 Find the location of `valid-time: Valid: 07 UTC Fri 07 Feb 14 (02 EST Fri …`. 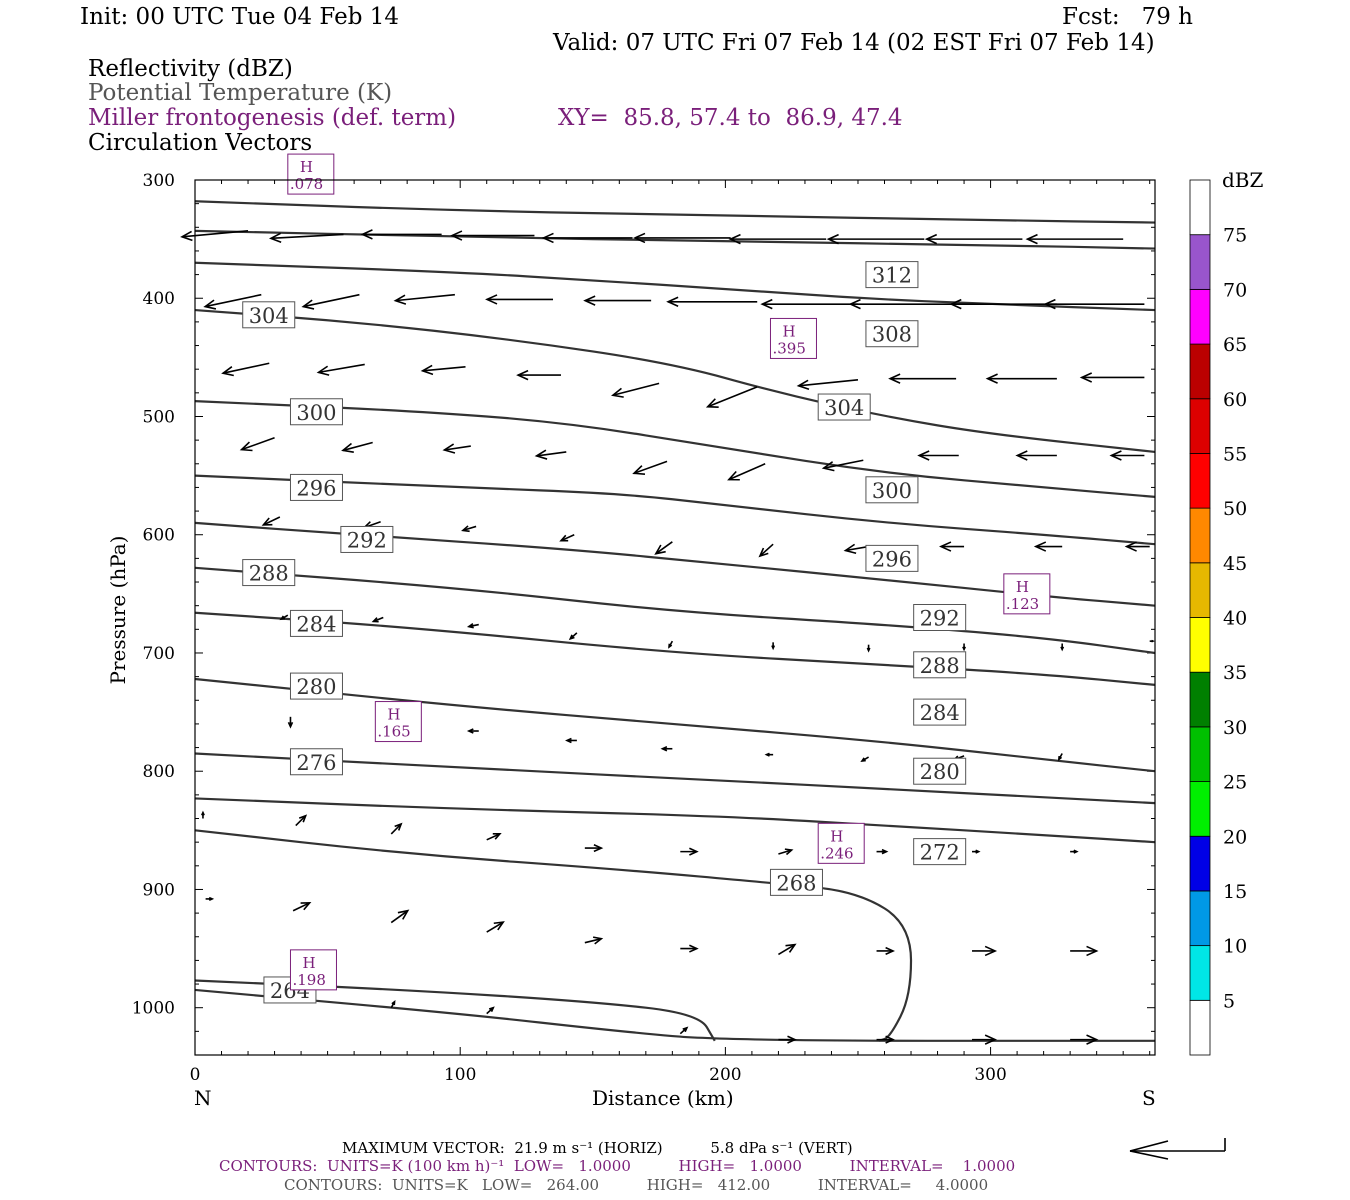

valid-time: Valid: 07 UTC Fri 07 Feb 14 (02 EST Fri … is located at coordinates (854, 43).